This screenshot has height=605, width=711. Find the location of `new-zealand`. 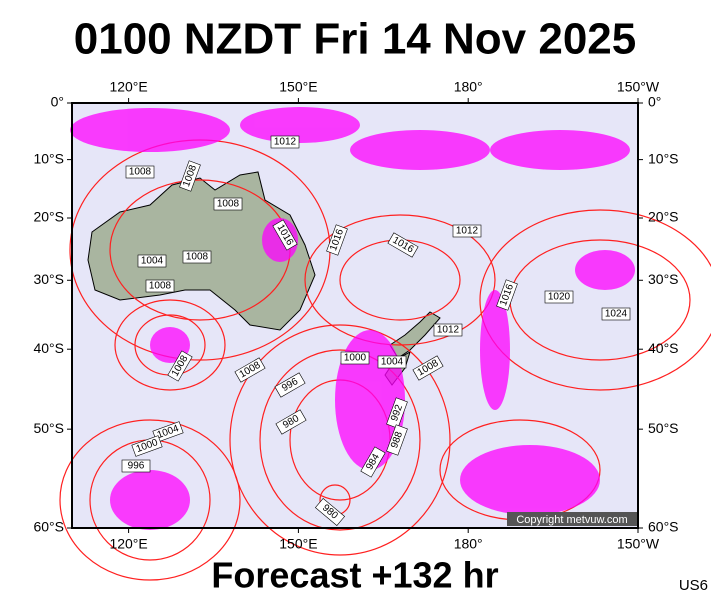

new-zealand is located at coordinates (415, 335).